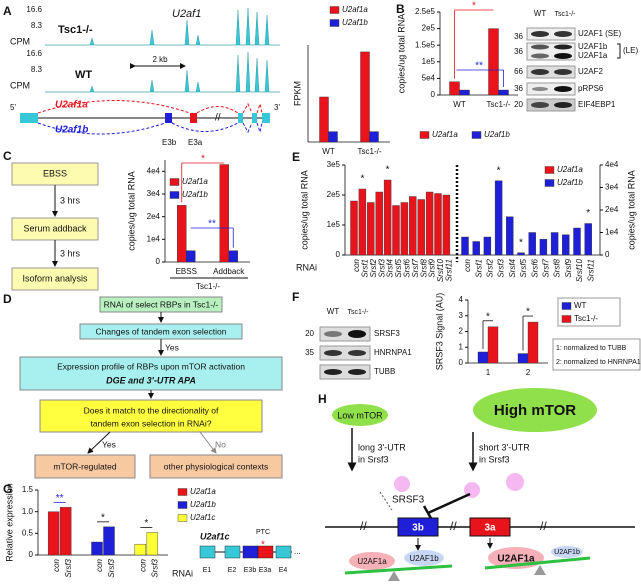  I want to click on label: (LE), so click(630, 50).